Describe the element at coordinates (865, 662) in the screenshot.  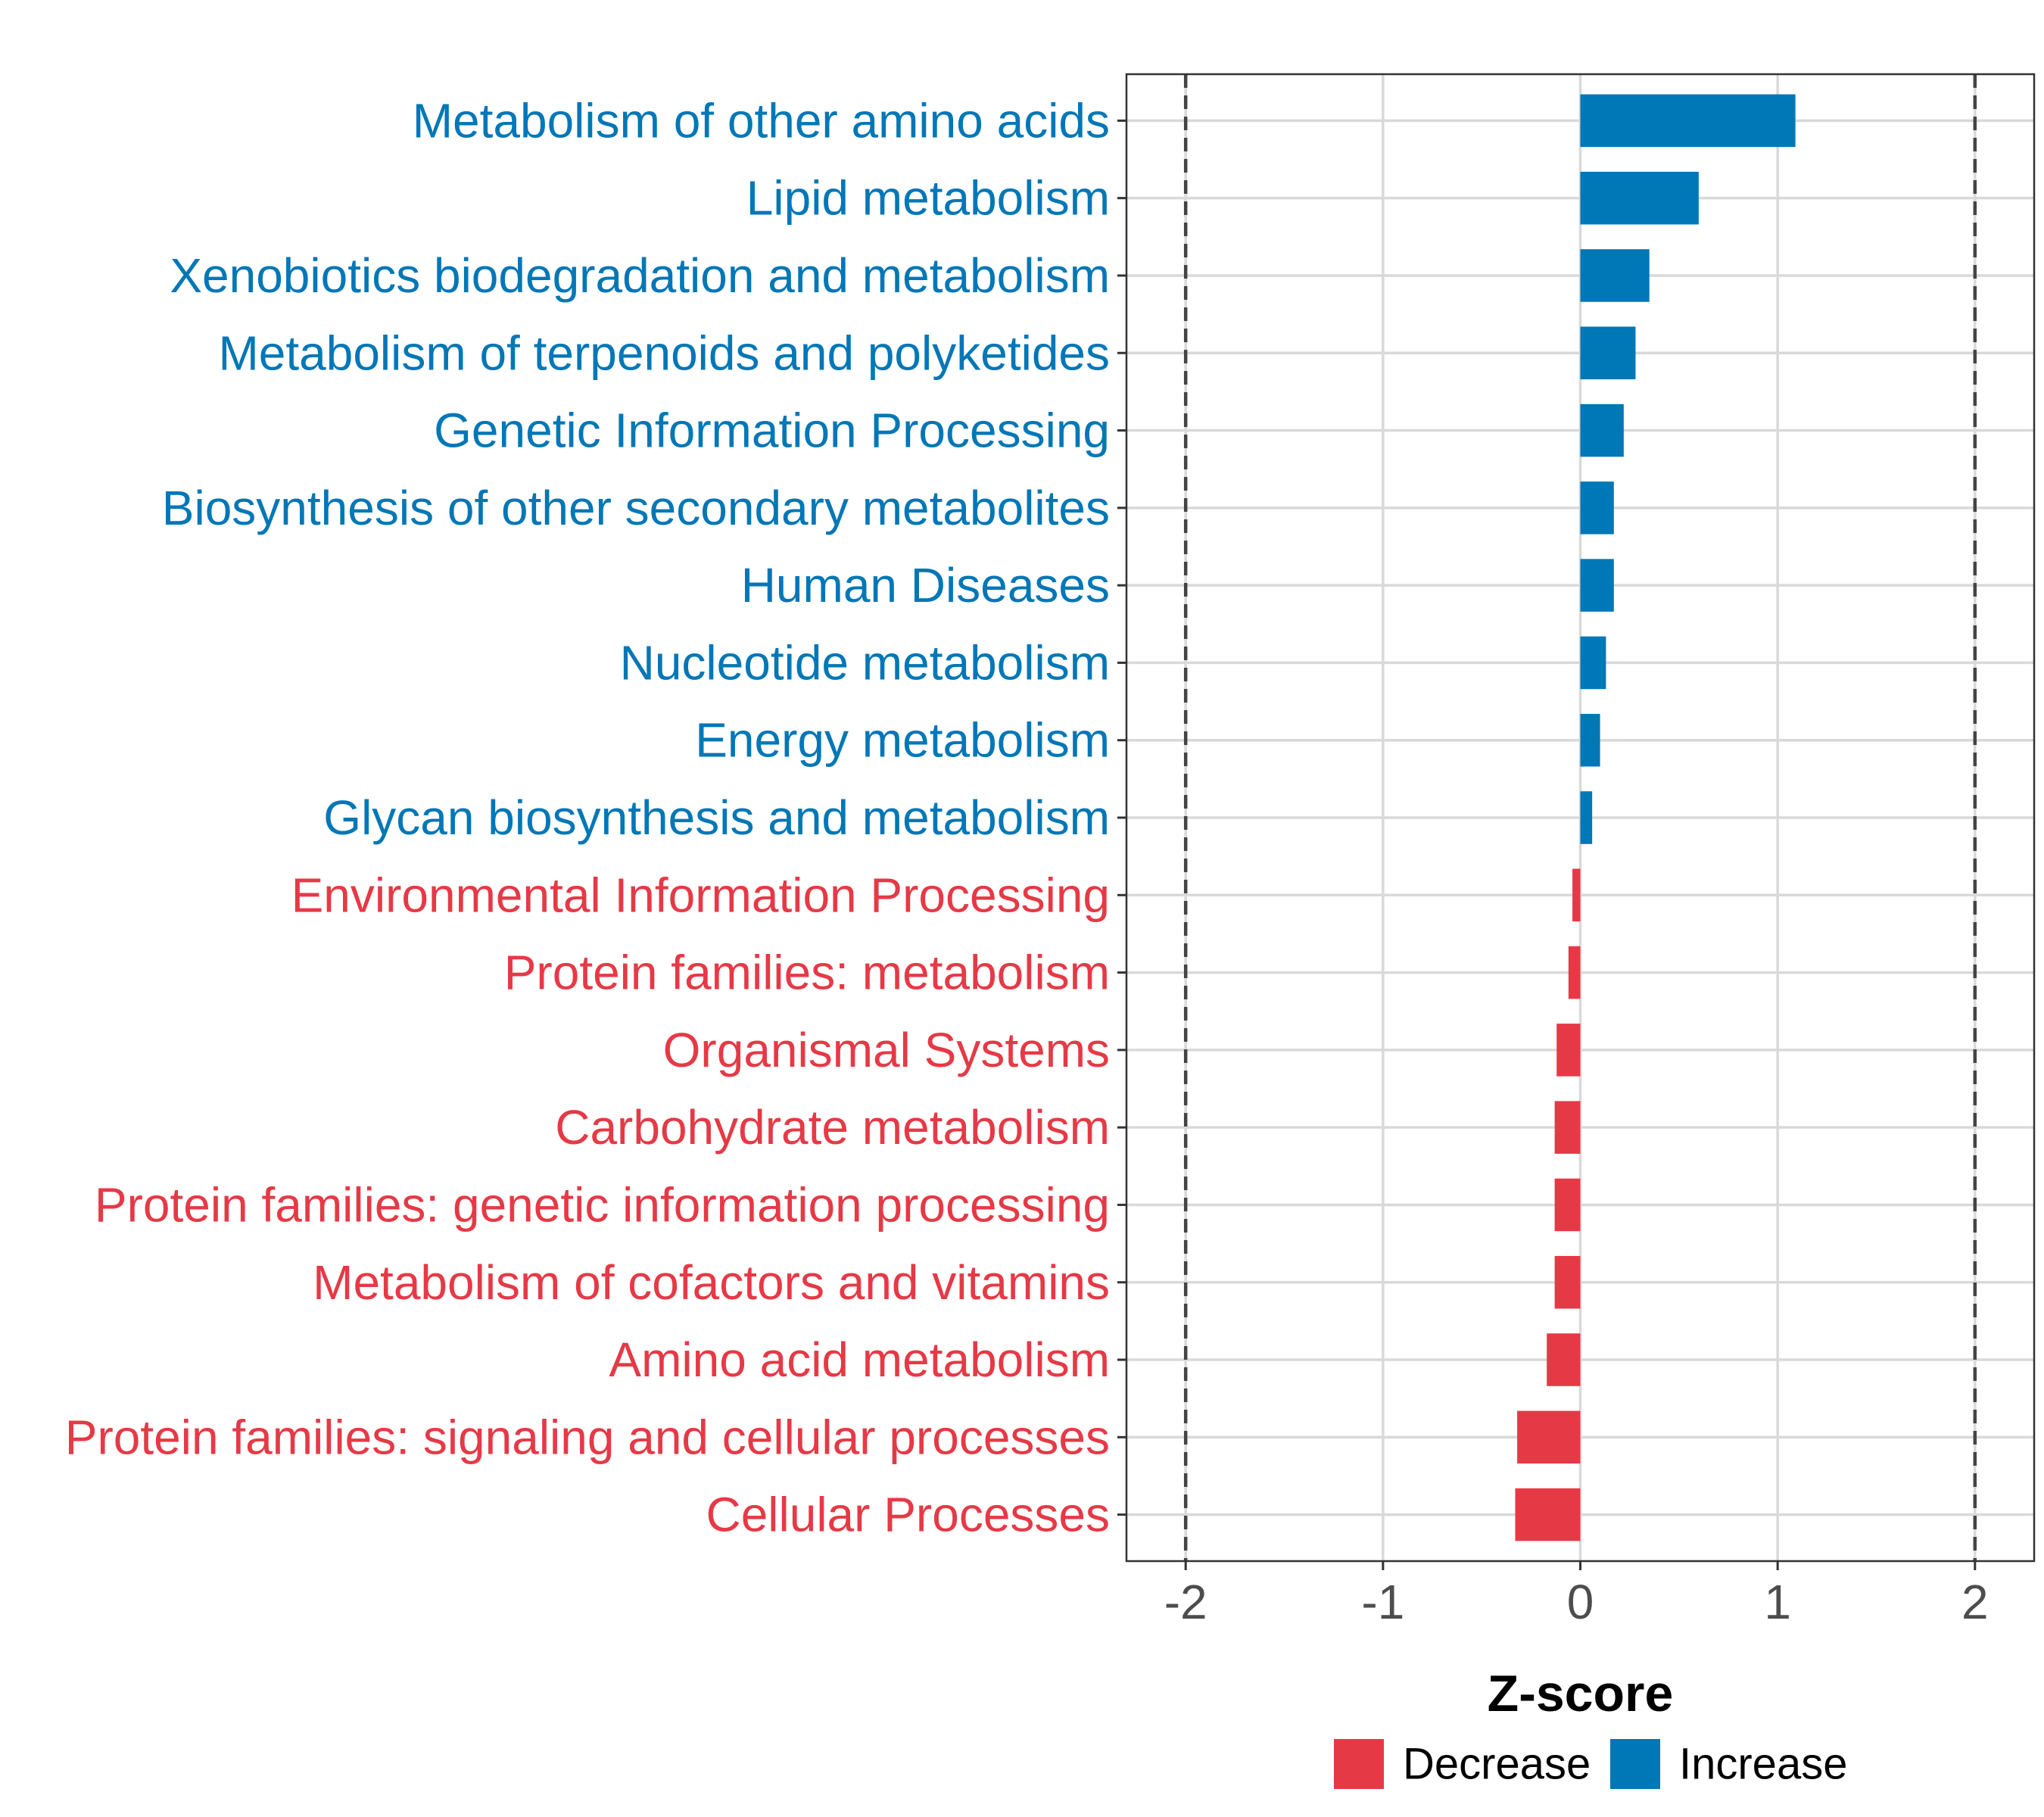
I see `category-label: Nucleotide metabolism` at that location.